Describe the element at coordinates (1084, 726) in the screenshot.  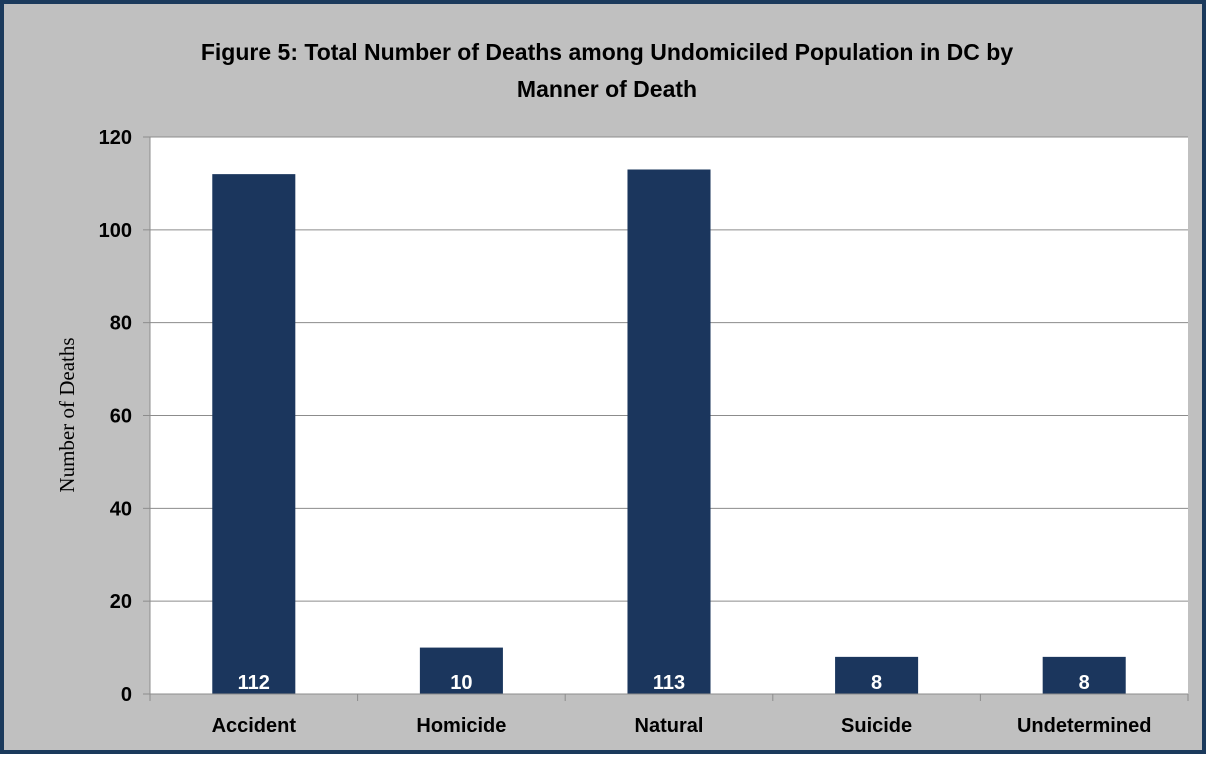
I see `x-tick-label-undetermined: Undetermined` at that location.